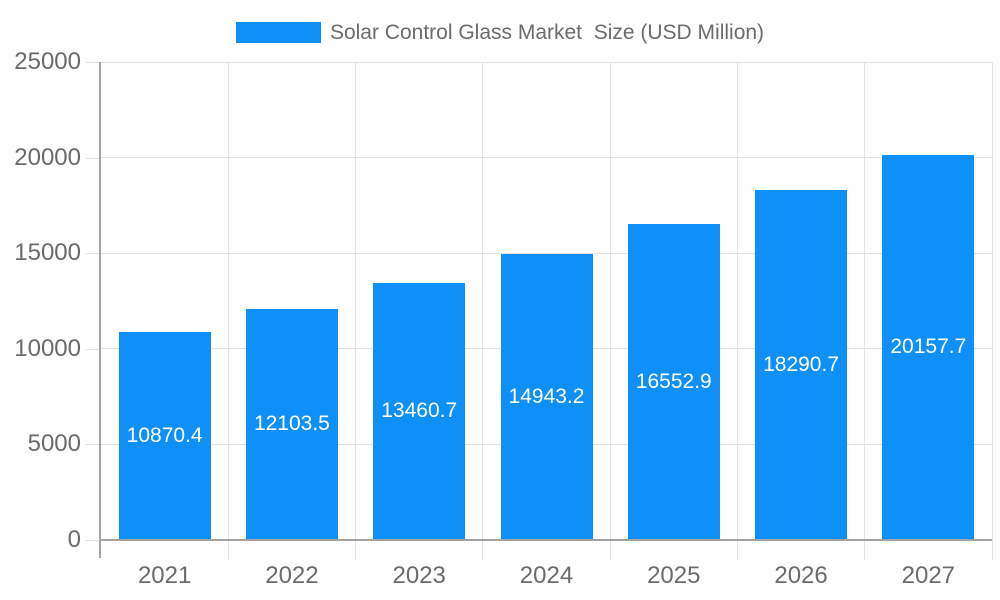 The width and height of the screenshot is (1000, 600). Describe the element at coordinates (47, 348) in the screenshot. I see `y-axis-tick-label: 10000` at that location.